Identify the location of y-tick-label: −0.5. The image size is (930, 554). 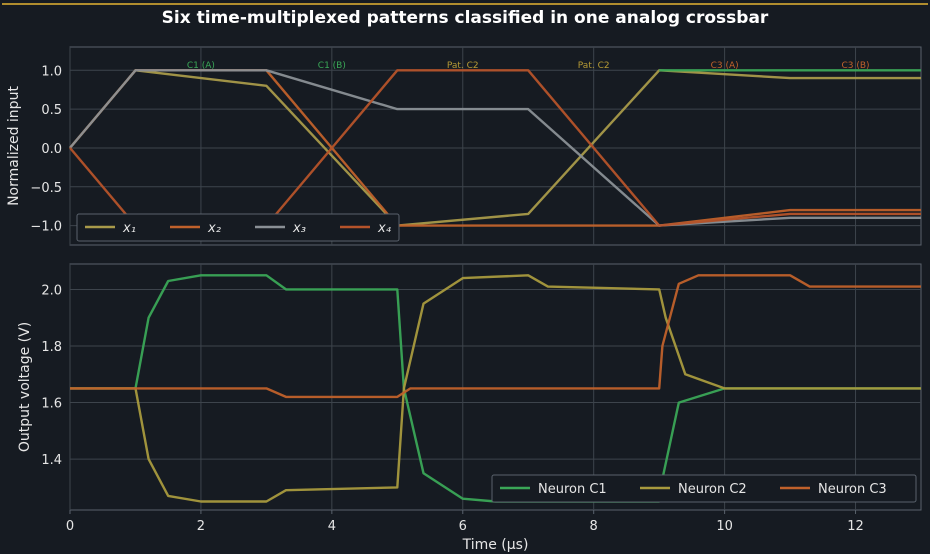
(46, 188).